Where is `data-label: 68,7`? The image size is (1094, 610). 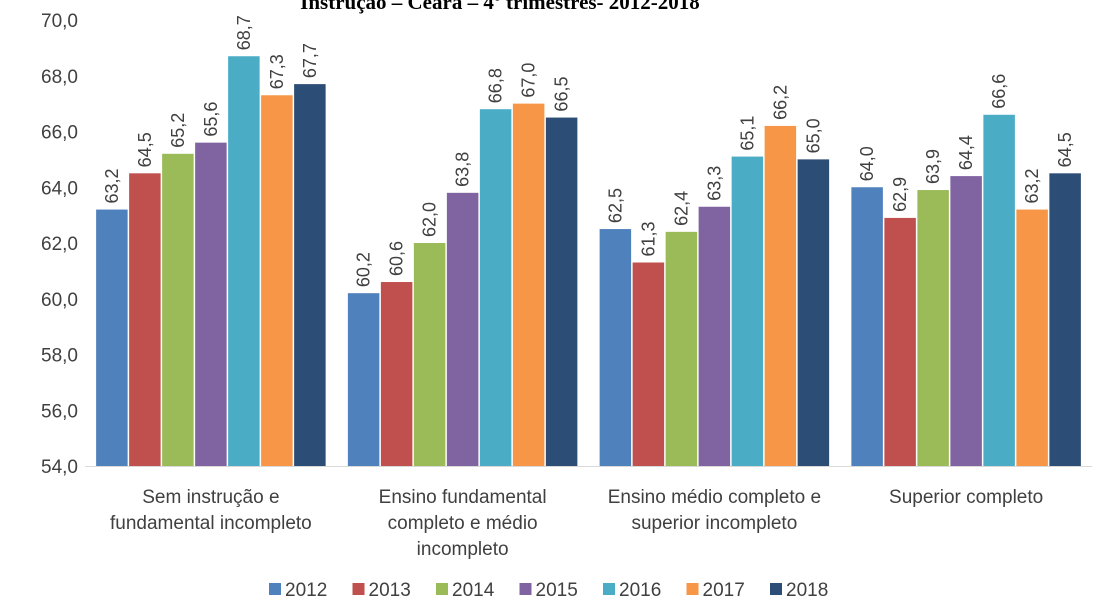 data-label: 68,7 is located at coordinates (244, 32).